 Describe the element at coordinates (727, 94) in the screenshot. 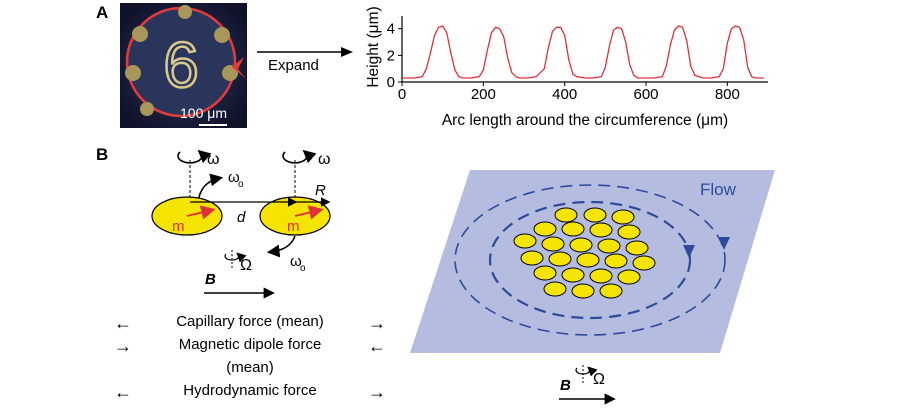

I see `x-tick-label: 800` at that location.